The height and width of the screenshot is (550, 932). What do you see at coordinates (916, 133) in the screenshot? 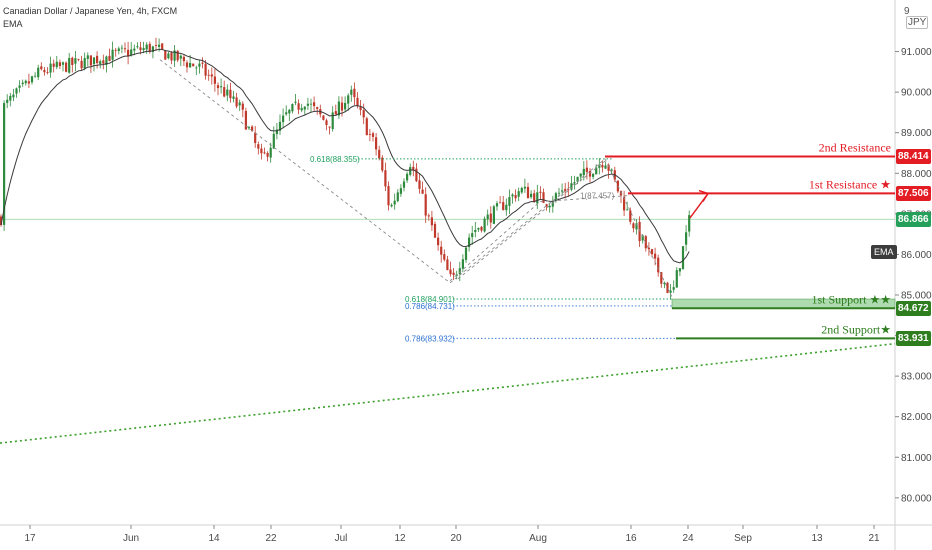
I see `y-tick-label: 89.000` at bounding box center [916, 133].